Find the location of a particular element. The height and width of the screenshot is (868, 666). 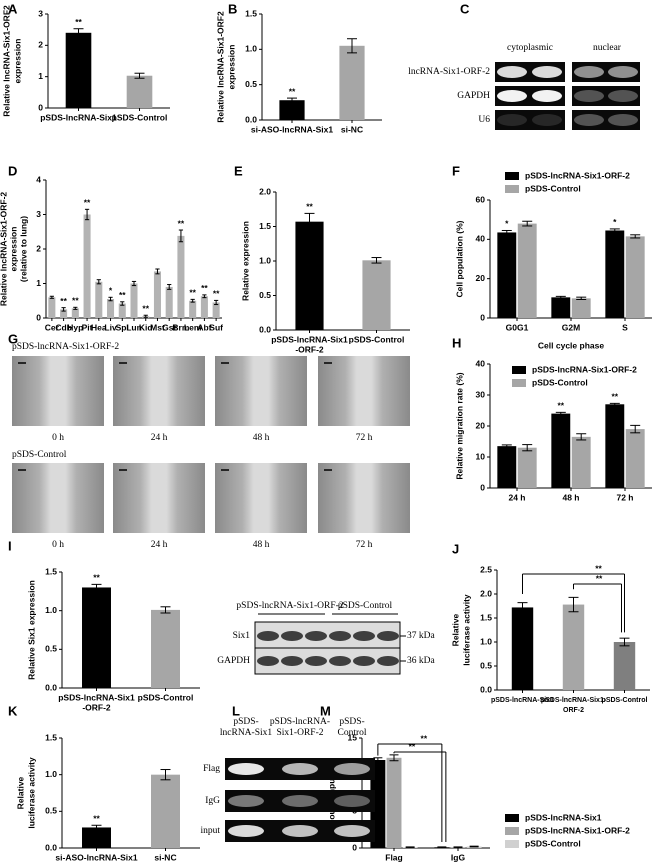

bracket-label: ** is located at coordinates (599, 578).